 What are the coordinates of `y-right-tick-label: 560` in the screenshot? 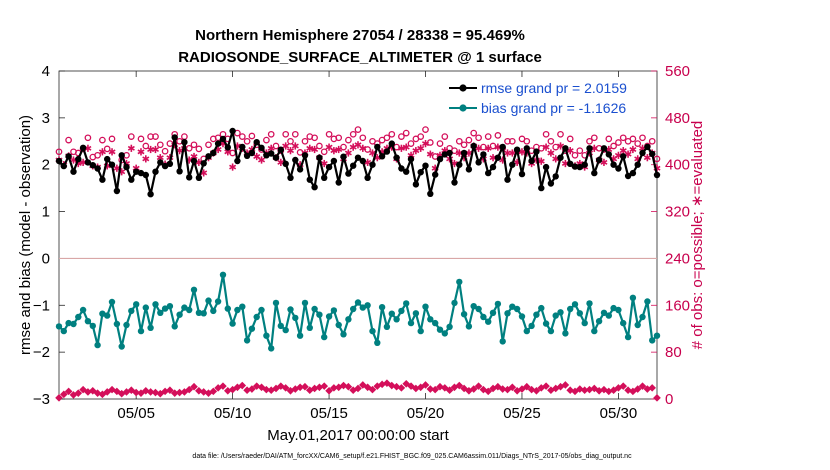 It's located at (677, 71).